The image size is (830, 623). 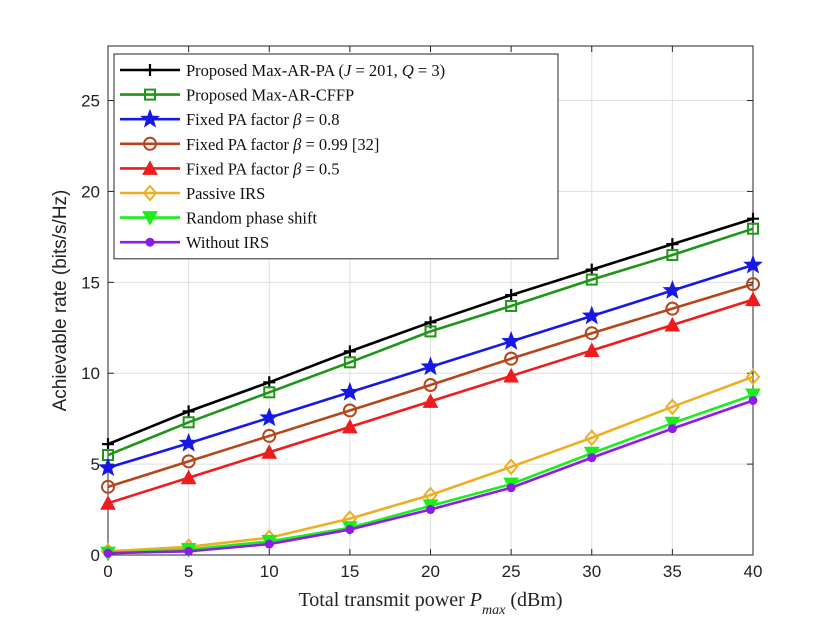 I want to click on y-tick-label: 5, so click(x=95, y=464).